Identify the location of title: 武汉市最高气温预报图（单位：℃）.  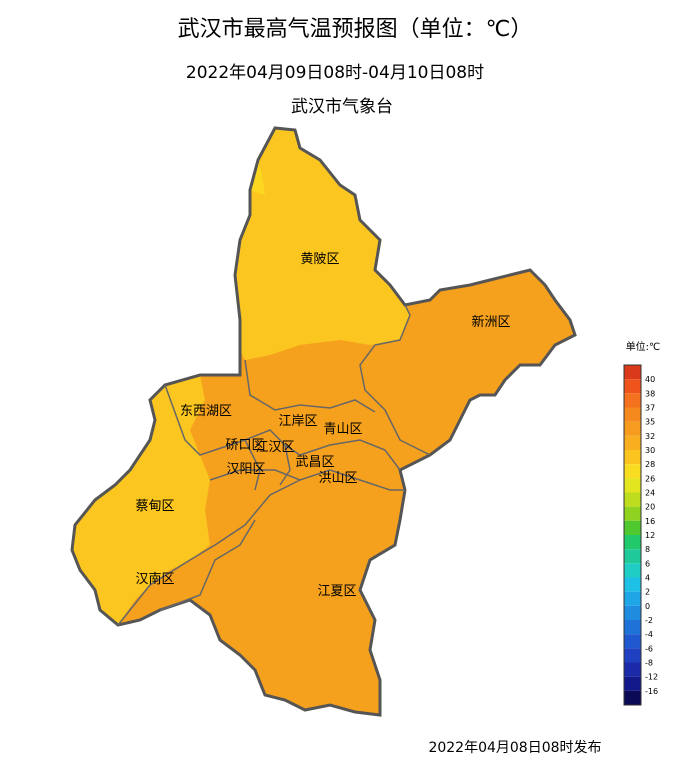
(355, 29).